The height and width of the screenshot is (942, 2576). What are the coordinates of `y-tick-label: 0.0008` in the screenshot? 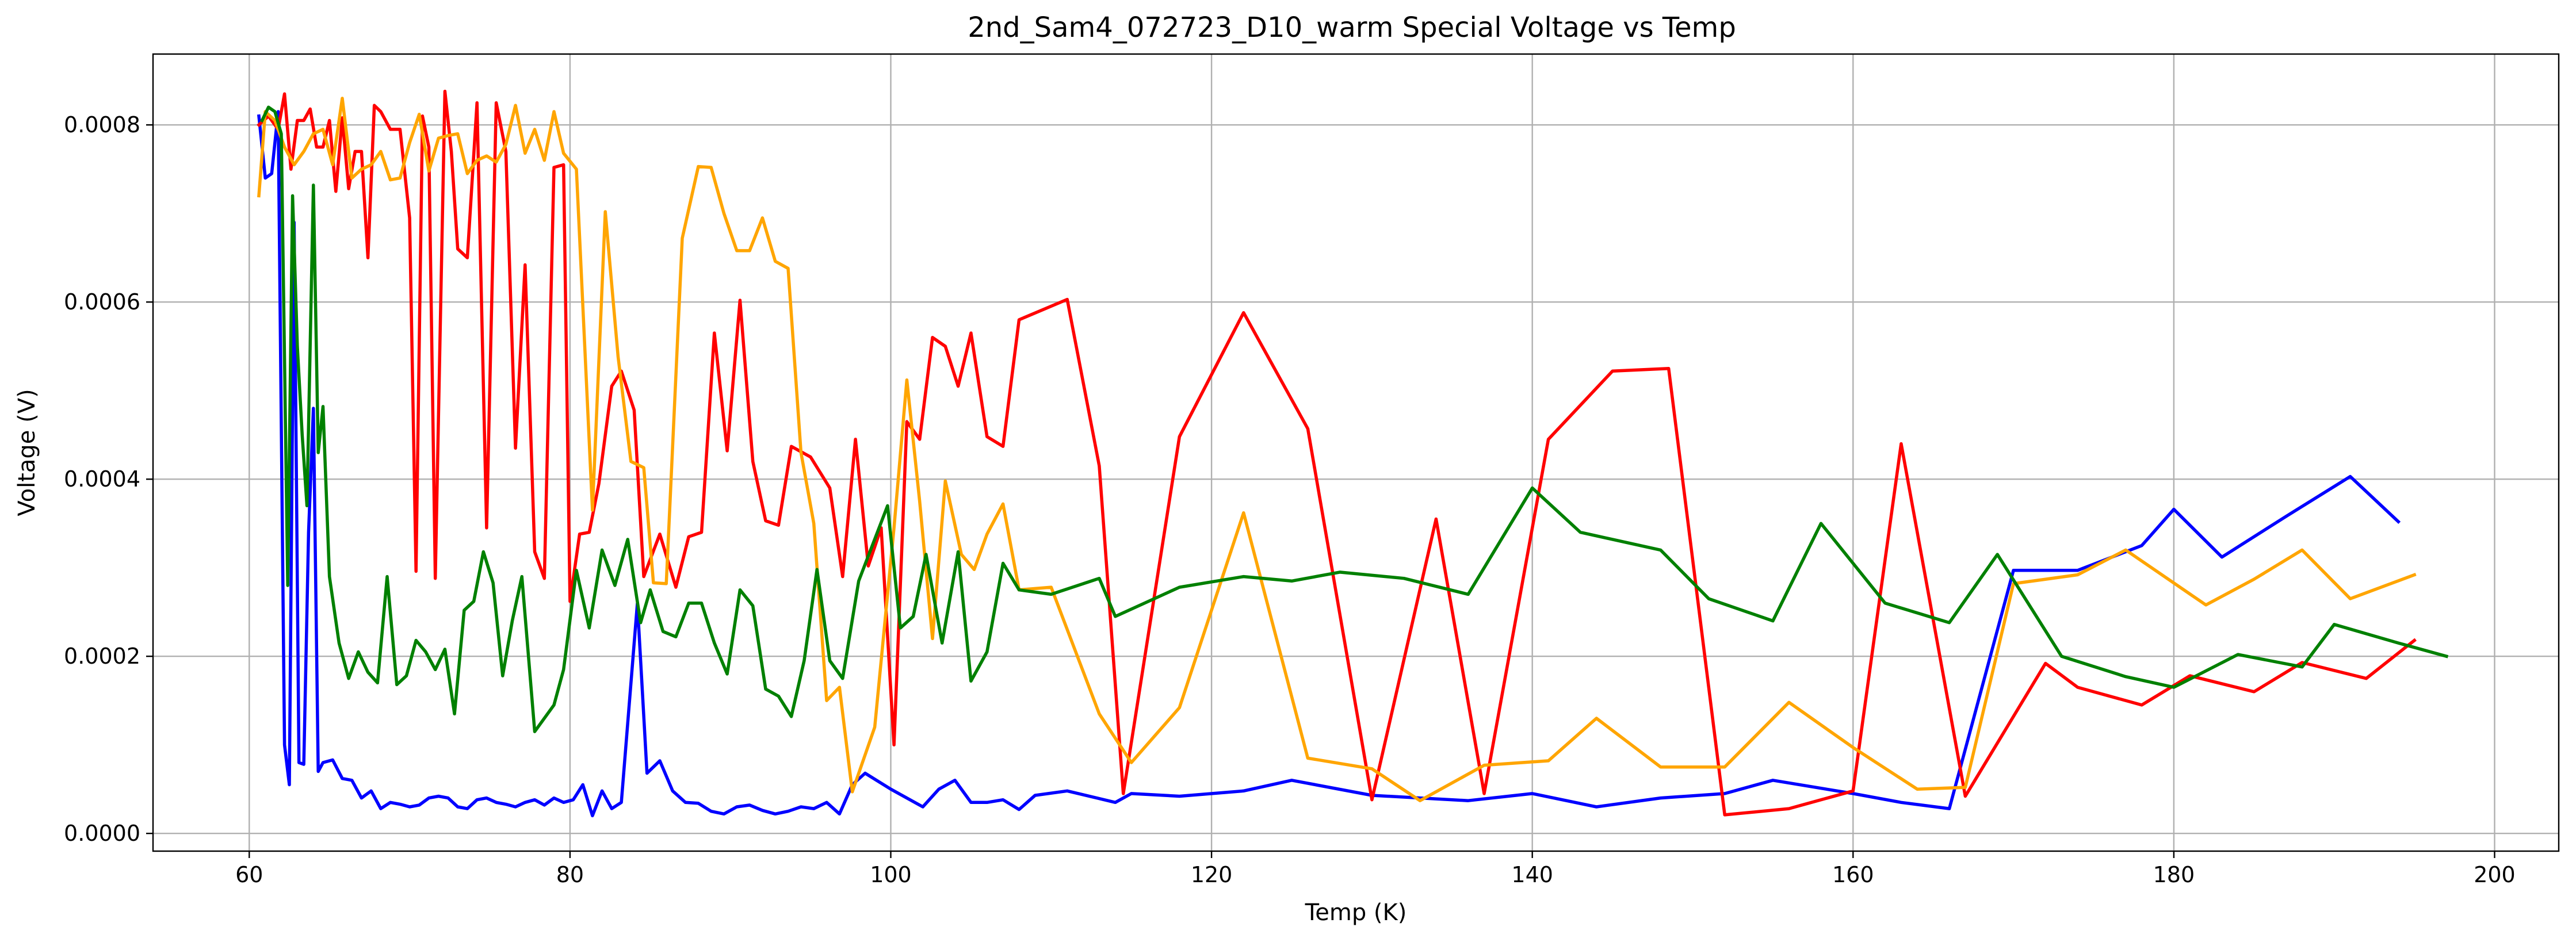 It's located at (102, 124).